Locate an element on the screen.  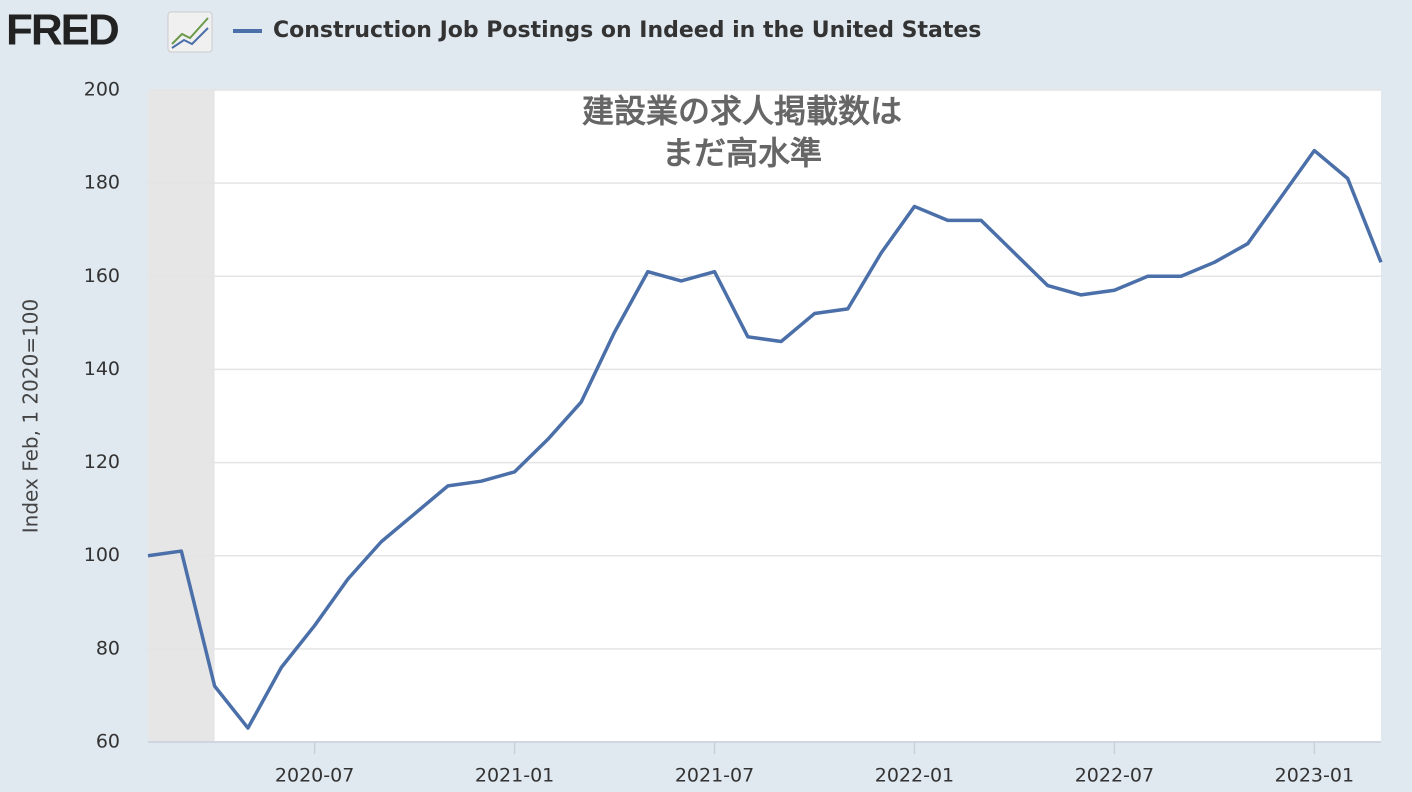
y-tick-label: 60 is located at coordinates (108, 742).